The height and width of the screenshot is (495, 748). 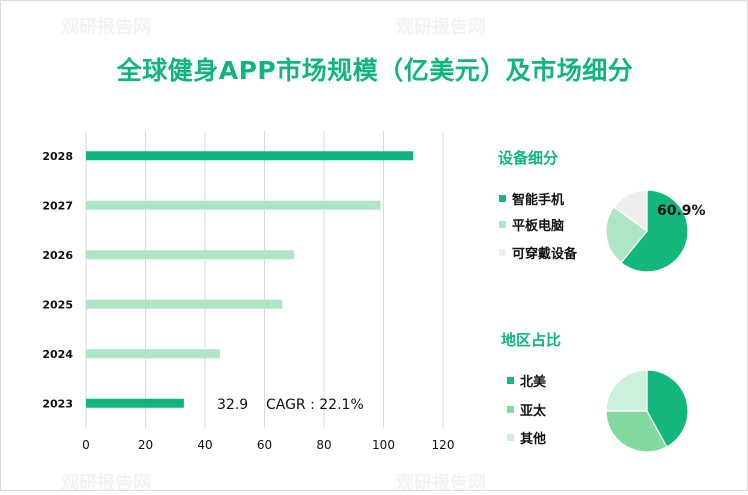 What do you see at coordinates (233, 205) in the screenshot?
I see `bar-2027` at bounding box center [233, 205].